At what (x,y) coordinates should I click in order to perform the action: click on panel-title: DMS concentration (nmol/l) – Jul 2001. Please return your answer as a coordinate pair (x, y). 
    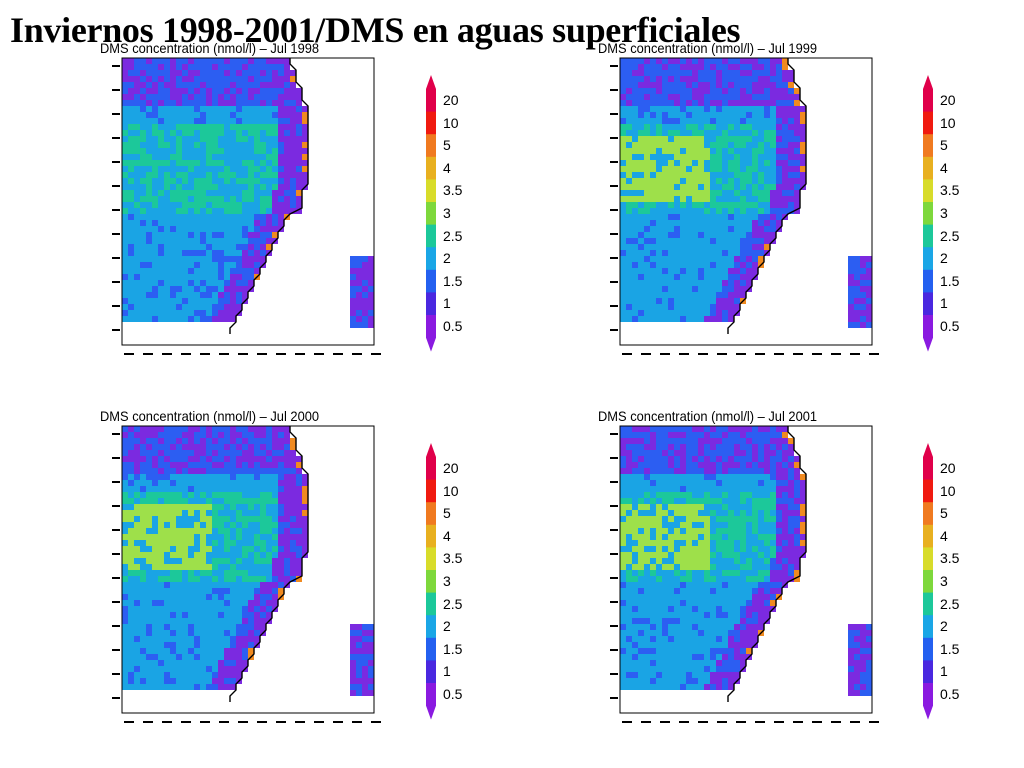
    Looking at the image, I should click on (708, 416).